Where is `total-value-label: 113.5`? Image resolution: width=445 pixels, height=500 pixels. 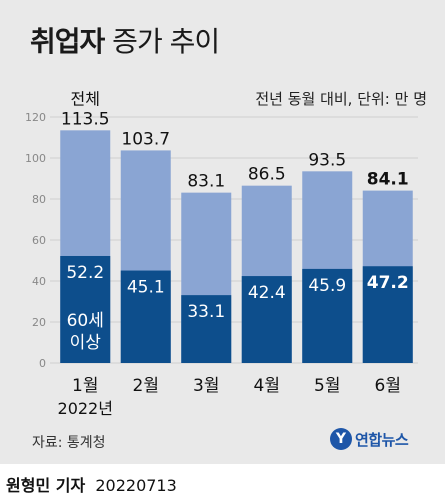
total-value-label: 113.5 is located at coordinates (85, 119).